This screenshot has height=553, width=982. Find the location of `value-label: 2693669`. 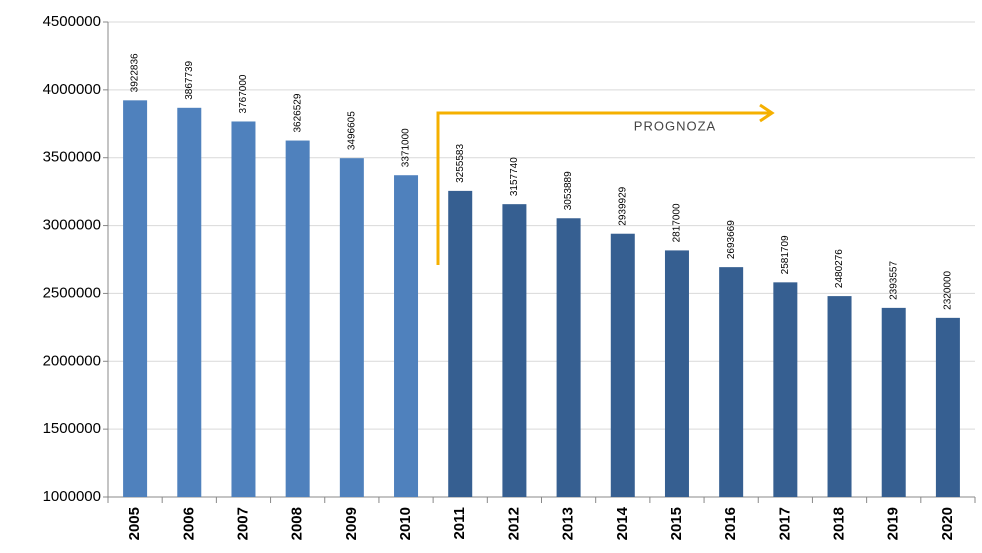

value-label: 2693669 is located at coordinates (731, 239).